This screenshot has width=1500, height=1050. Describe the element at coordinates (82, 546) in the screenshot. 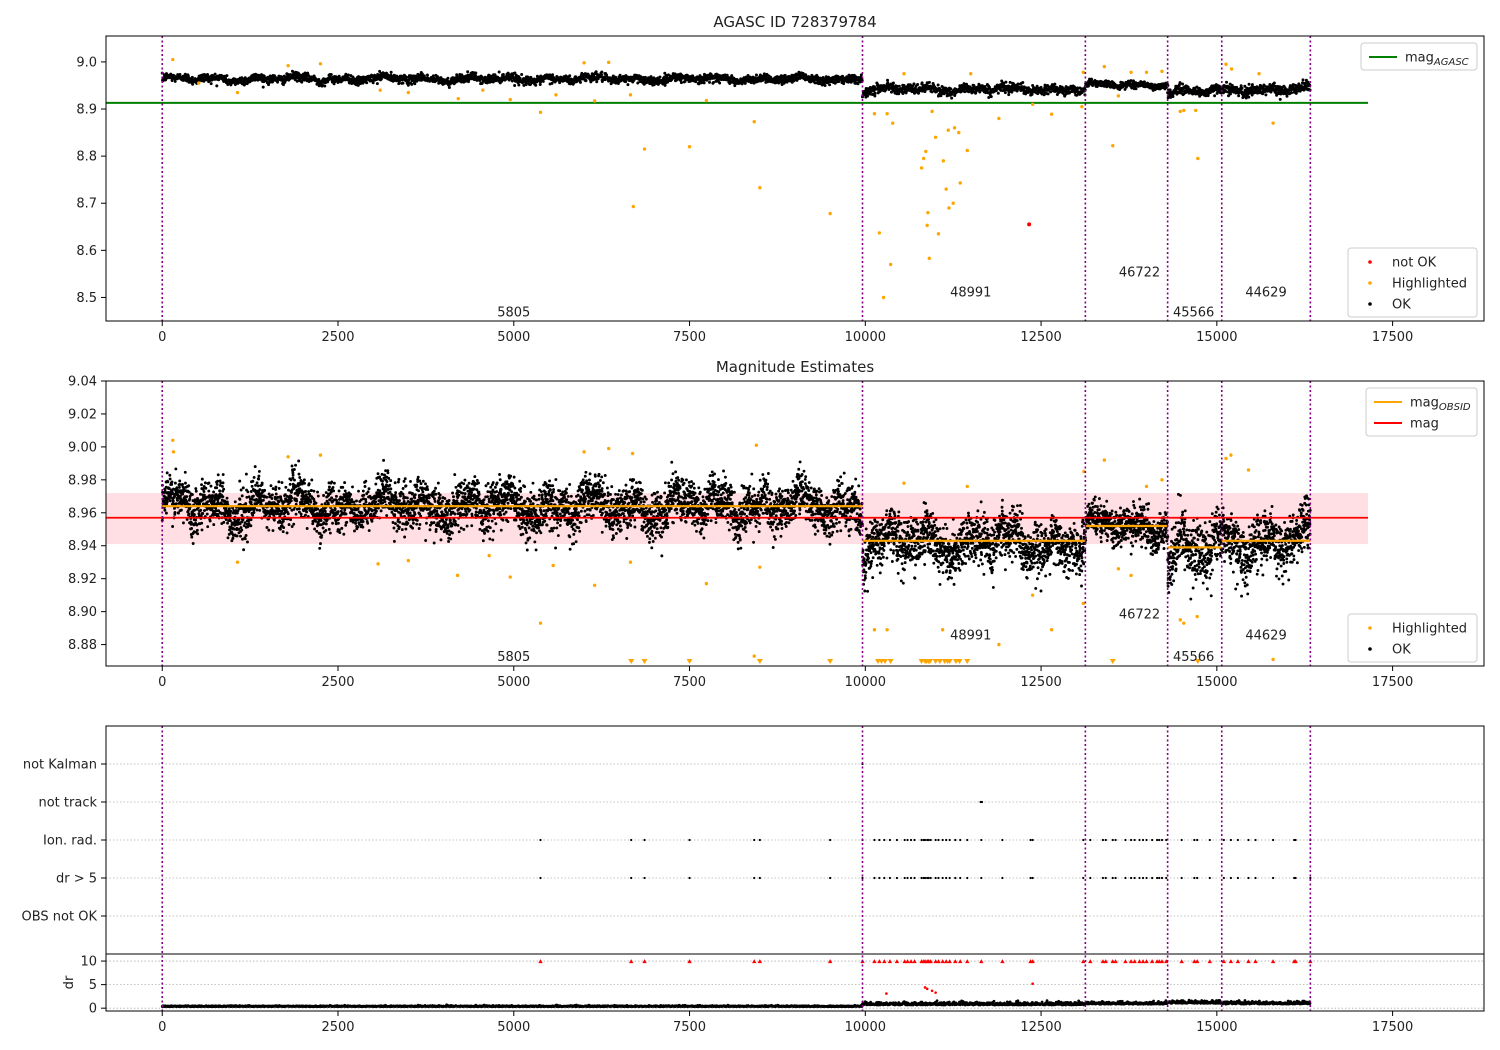

I see `y-tick-label: 8.94` at that location.